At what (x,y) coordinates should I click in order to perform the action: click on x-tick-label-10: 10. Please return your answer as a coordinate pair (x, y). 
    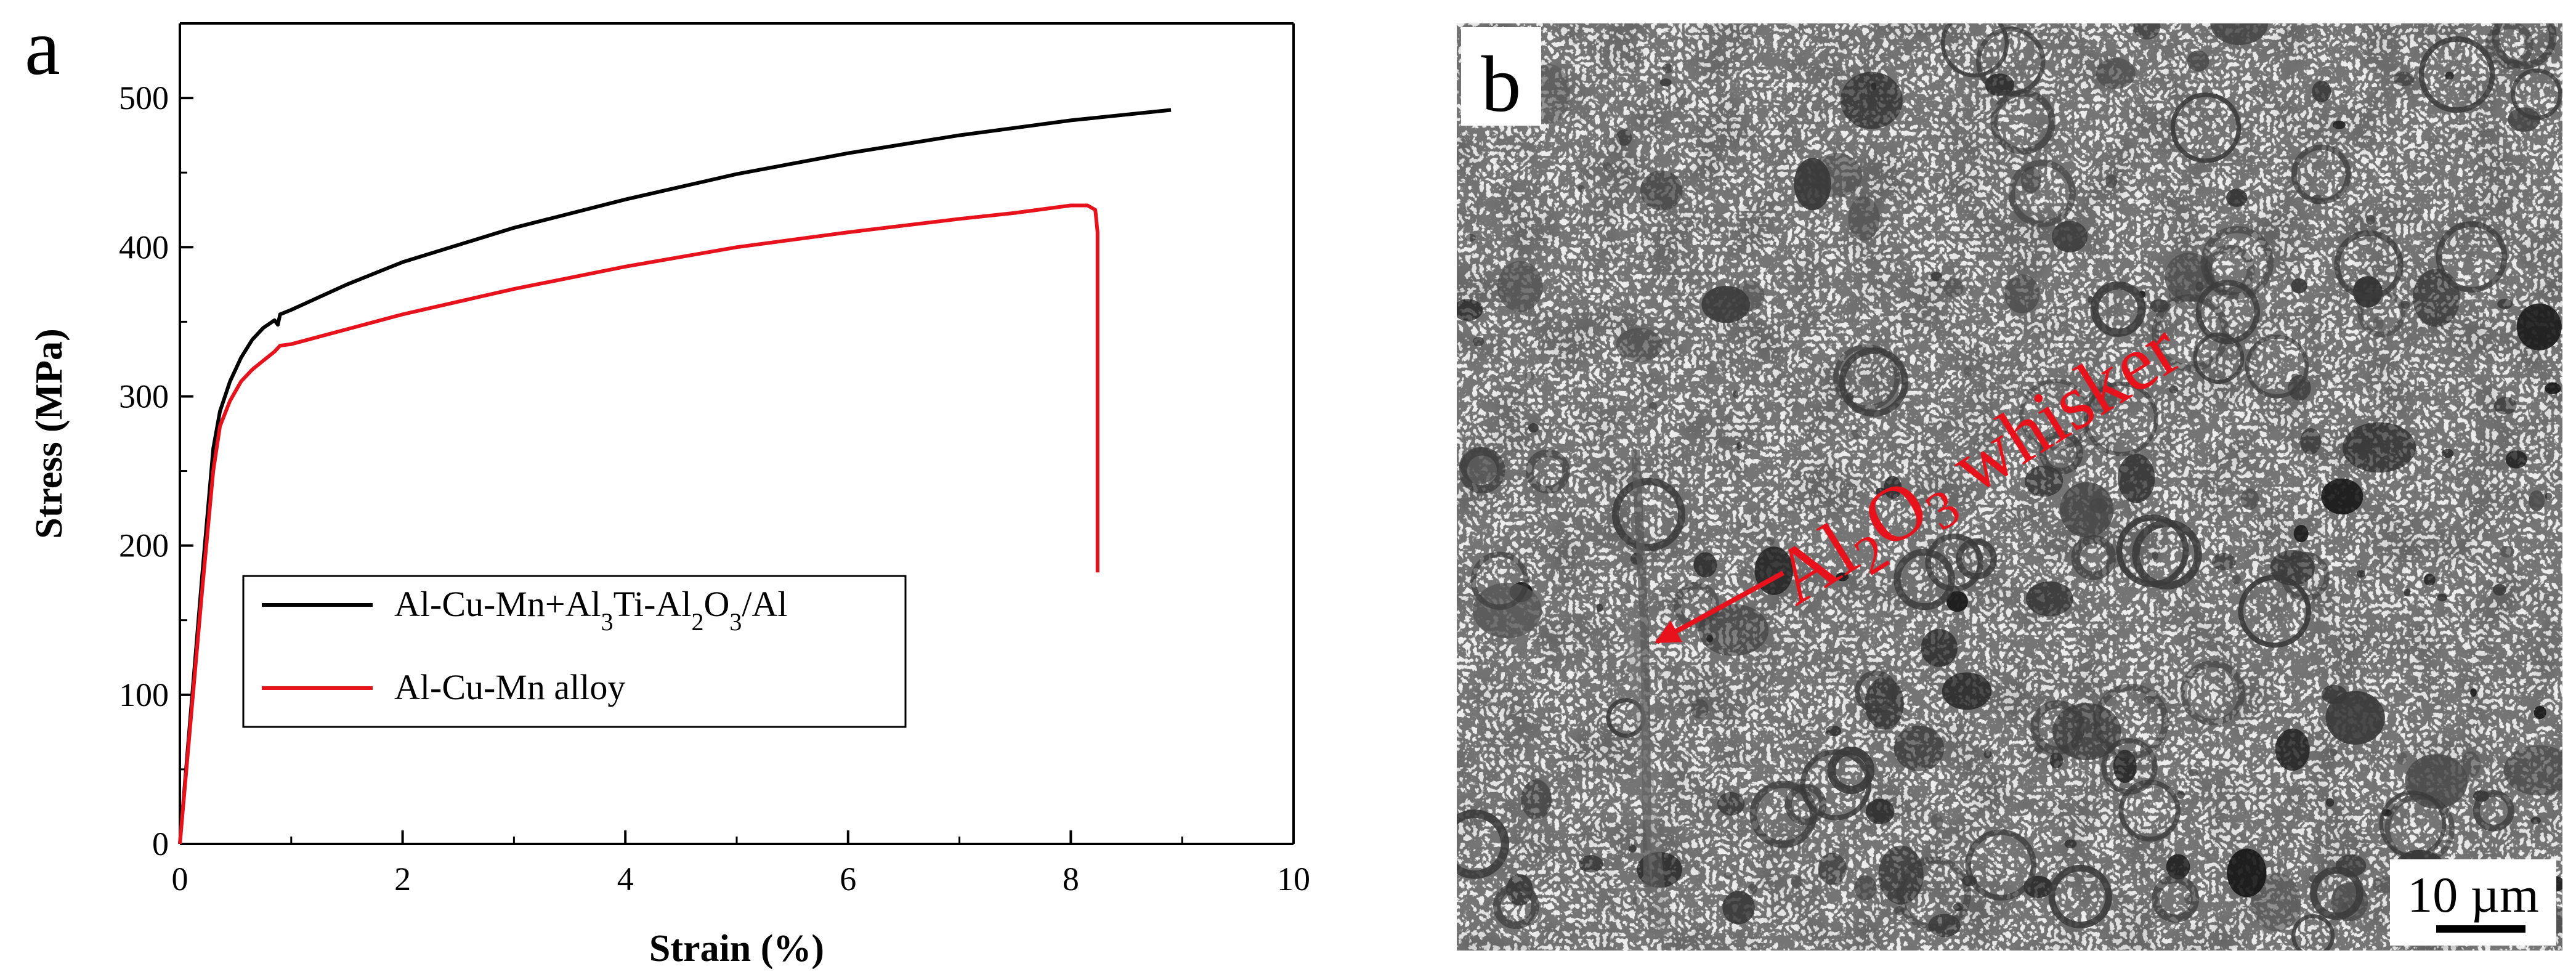
    Looking at the image, I should click on (1293, 880).